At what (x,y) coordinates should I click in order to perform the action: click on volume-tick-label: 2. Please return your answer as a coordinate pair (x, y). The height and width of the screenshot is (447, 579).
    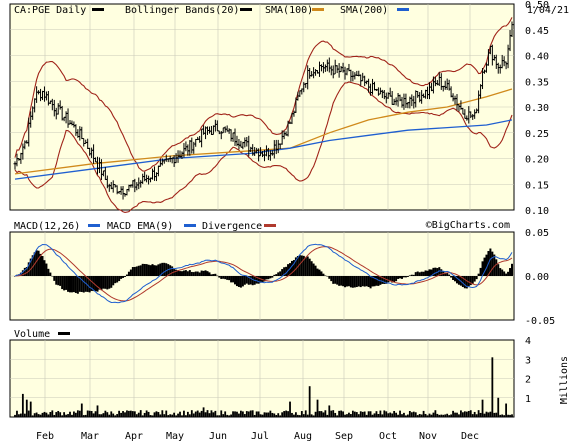
    Looking at the image, I should click on (528, 380).